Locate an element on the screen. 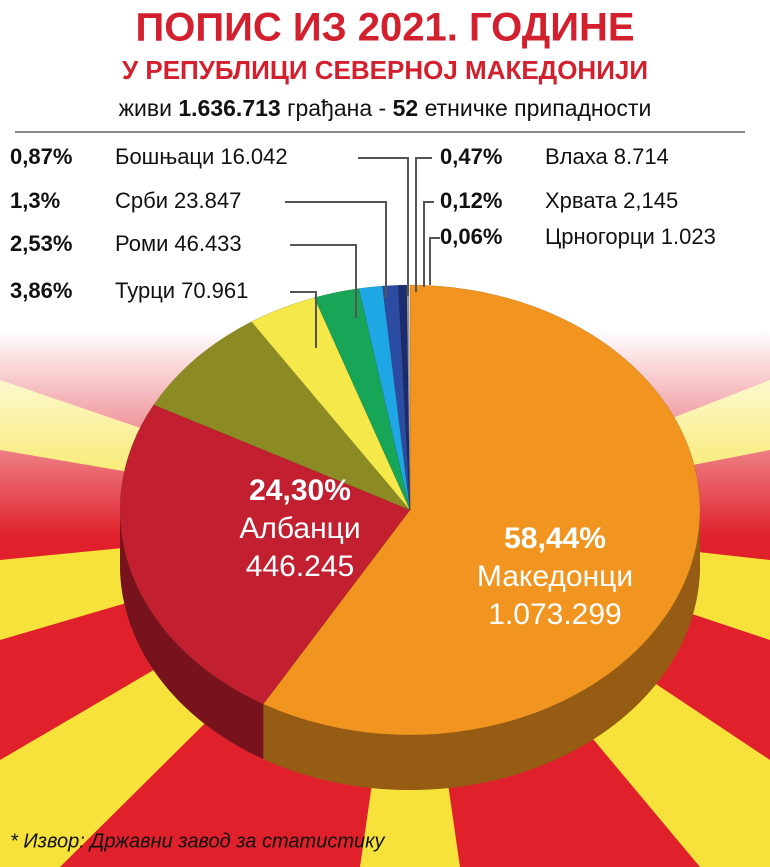  legend-label: Хрвата is located at coordinates (581, 200).